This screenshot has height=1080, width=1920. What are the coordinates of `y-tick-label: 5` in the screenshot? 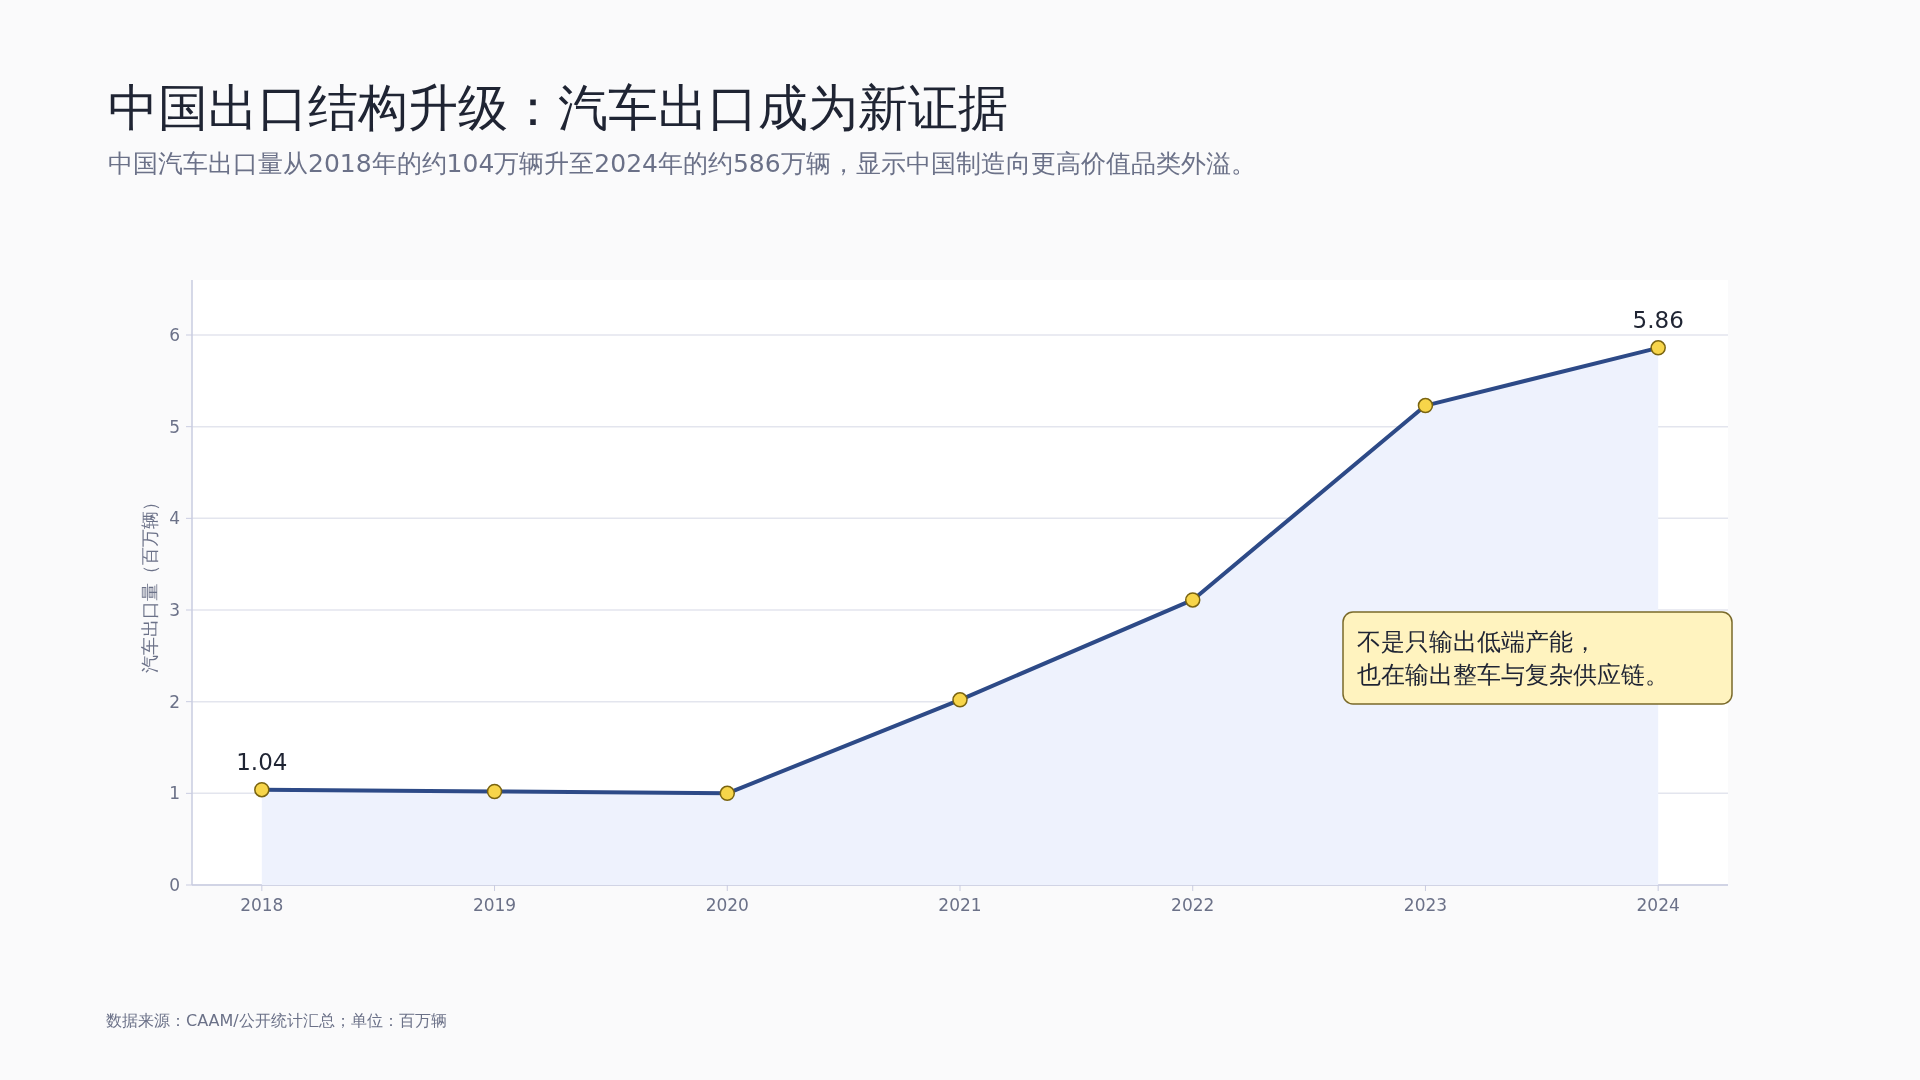 It's located at (174, 426).